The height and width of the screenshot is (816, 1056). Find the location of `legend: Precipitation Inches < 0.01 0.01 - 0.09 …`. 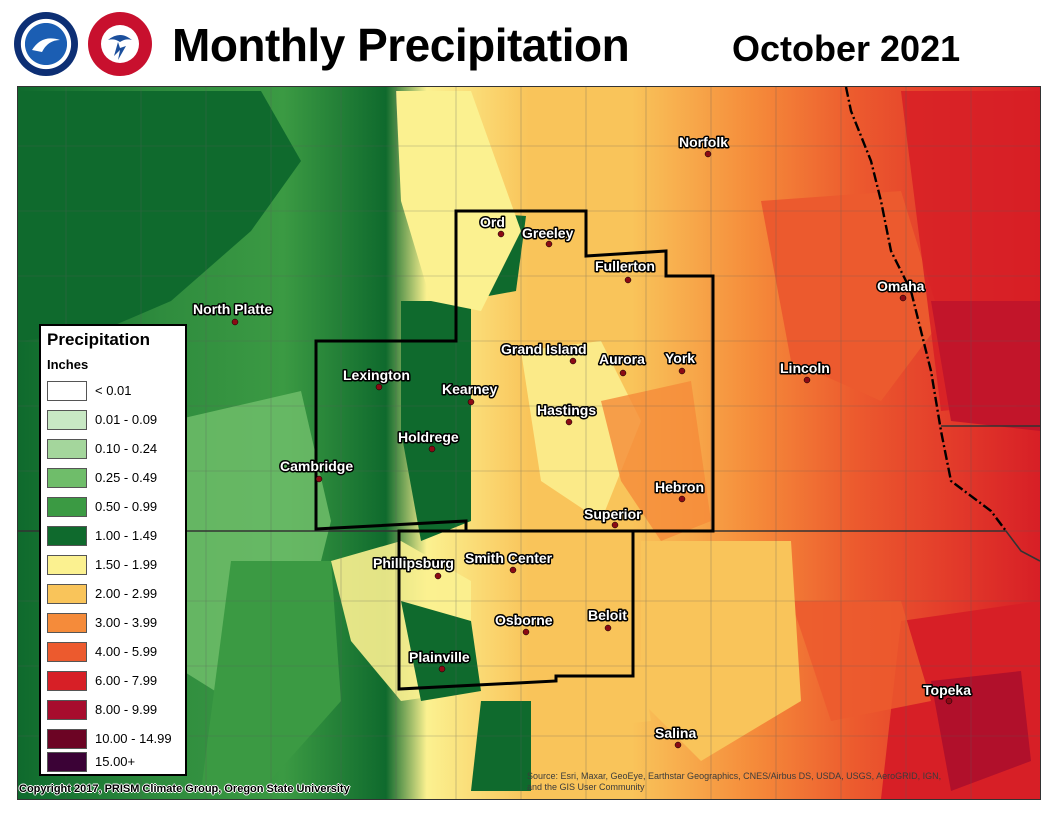

legend: Precipitation Inches < 0.01 0.01 - 0.09 … is located at coordinates (113, 550).